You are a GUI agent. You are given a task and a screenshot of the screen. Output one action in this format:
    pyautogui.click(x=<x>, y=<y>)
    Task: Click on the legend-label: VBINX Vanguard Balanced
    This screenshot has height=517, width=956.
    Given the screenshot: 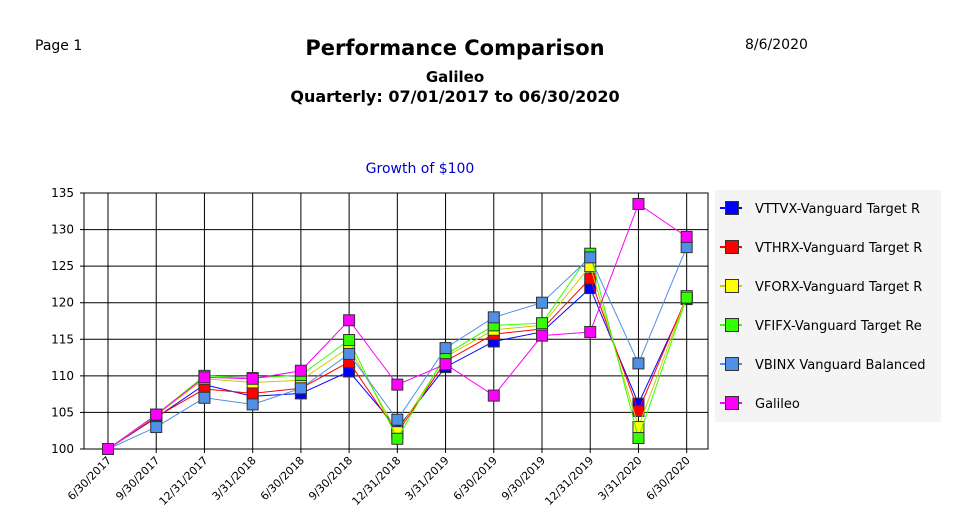 What is the action you would take?
    pyautogui.click(x=840, y=365)
    